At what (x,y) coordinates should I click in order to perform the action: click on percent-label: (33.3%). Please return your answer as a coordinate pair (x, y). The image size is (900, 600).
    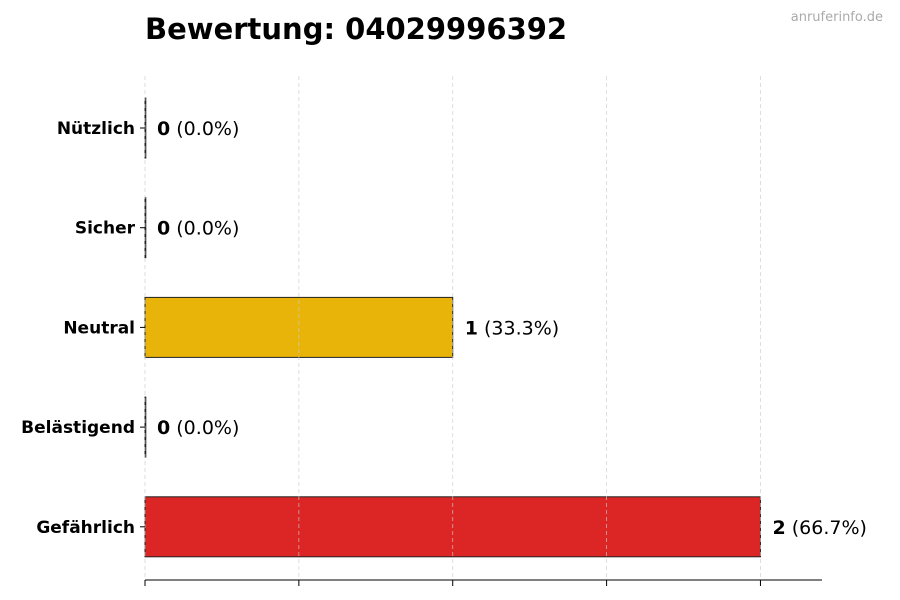
    Looking at the image, I should click on (518, 328).